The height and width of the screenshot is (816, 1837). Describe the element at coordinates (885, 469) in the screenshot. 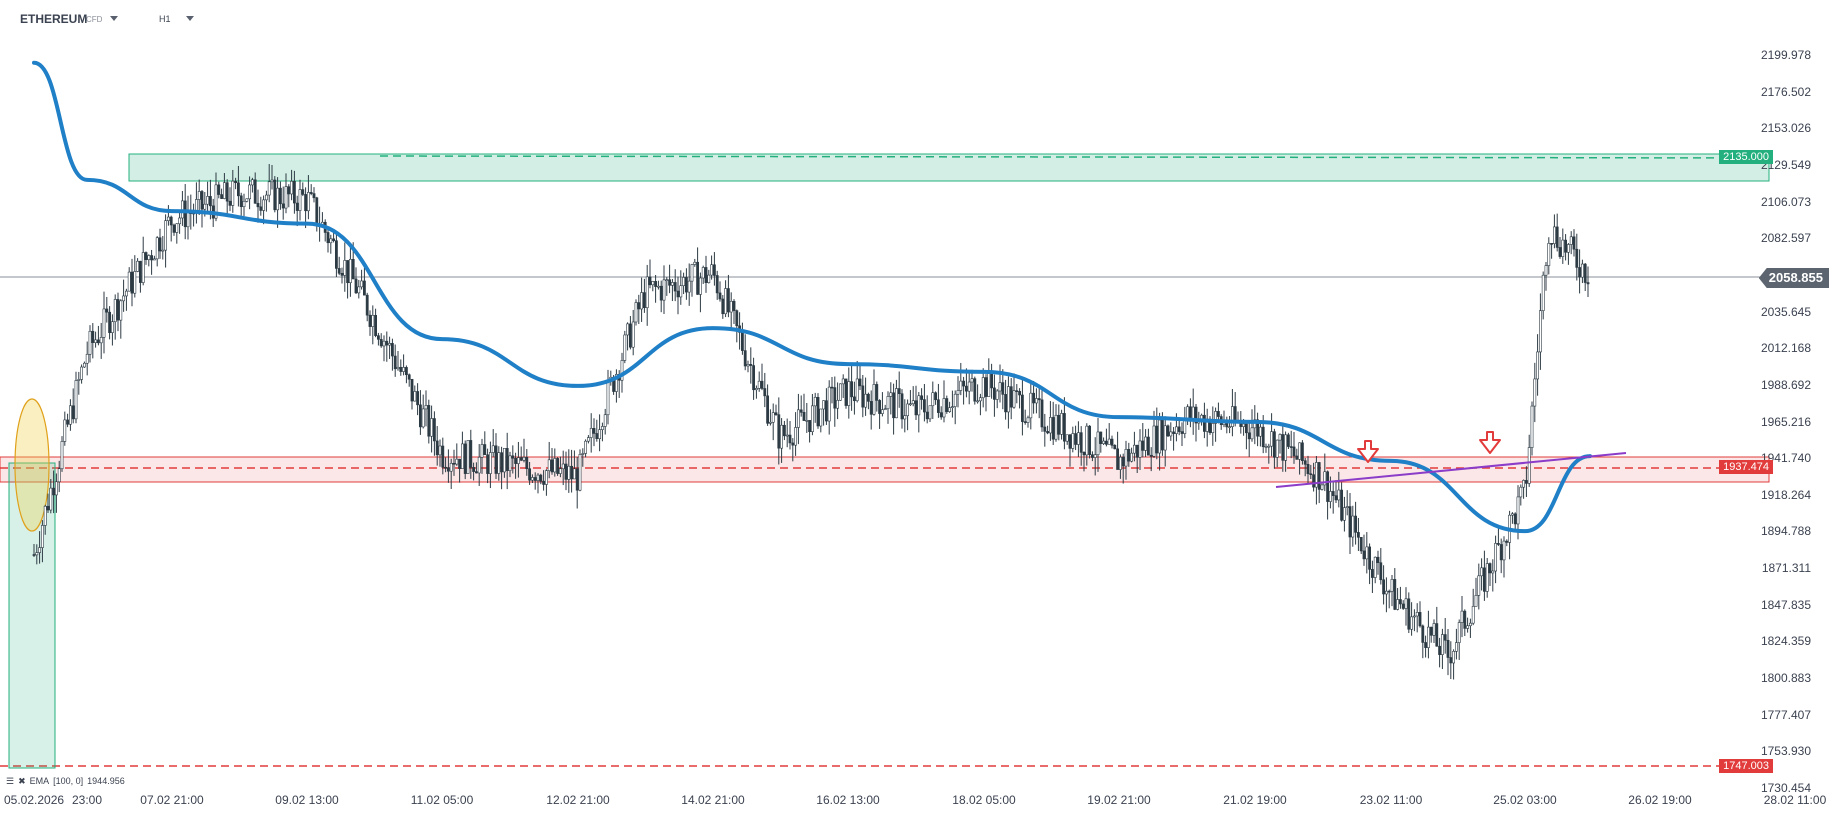

I see `support-zone` at that location.